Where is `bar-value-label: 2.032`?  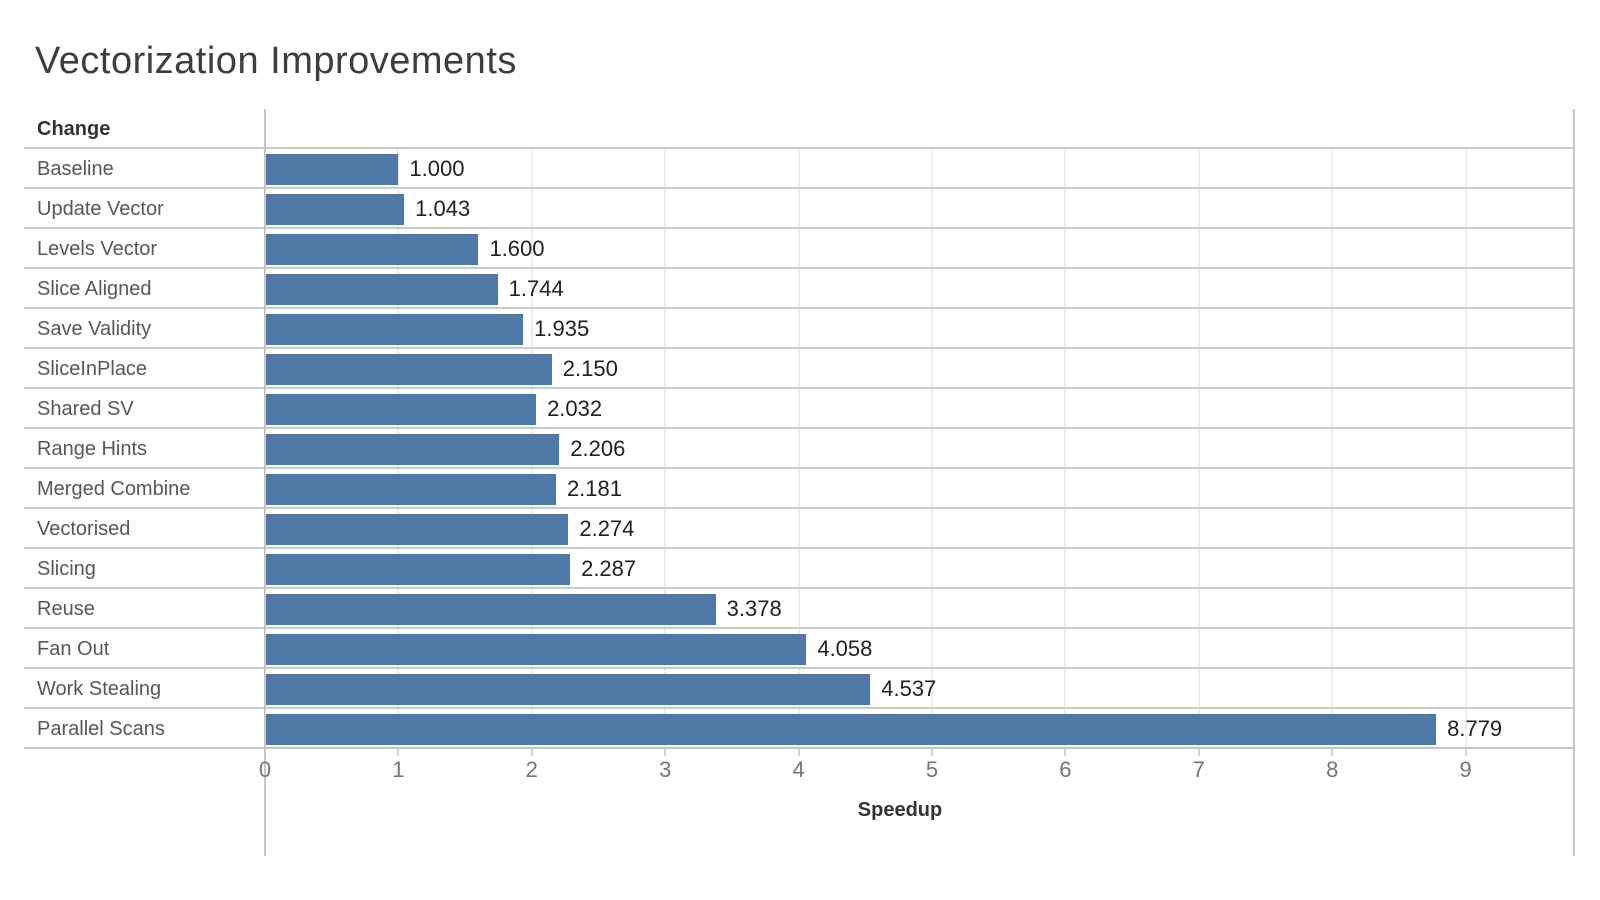
bar-value-label: 2.032 is located at coordinates (575, 408).